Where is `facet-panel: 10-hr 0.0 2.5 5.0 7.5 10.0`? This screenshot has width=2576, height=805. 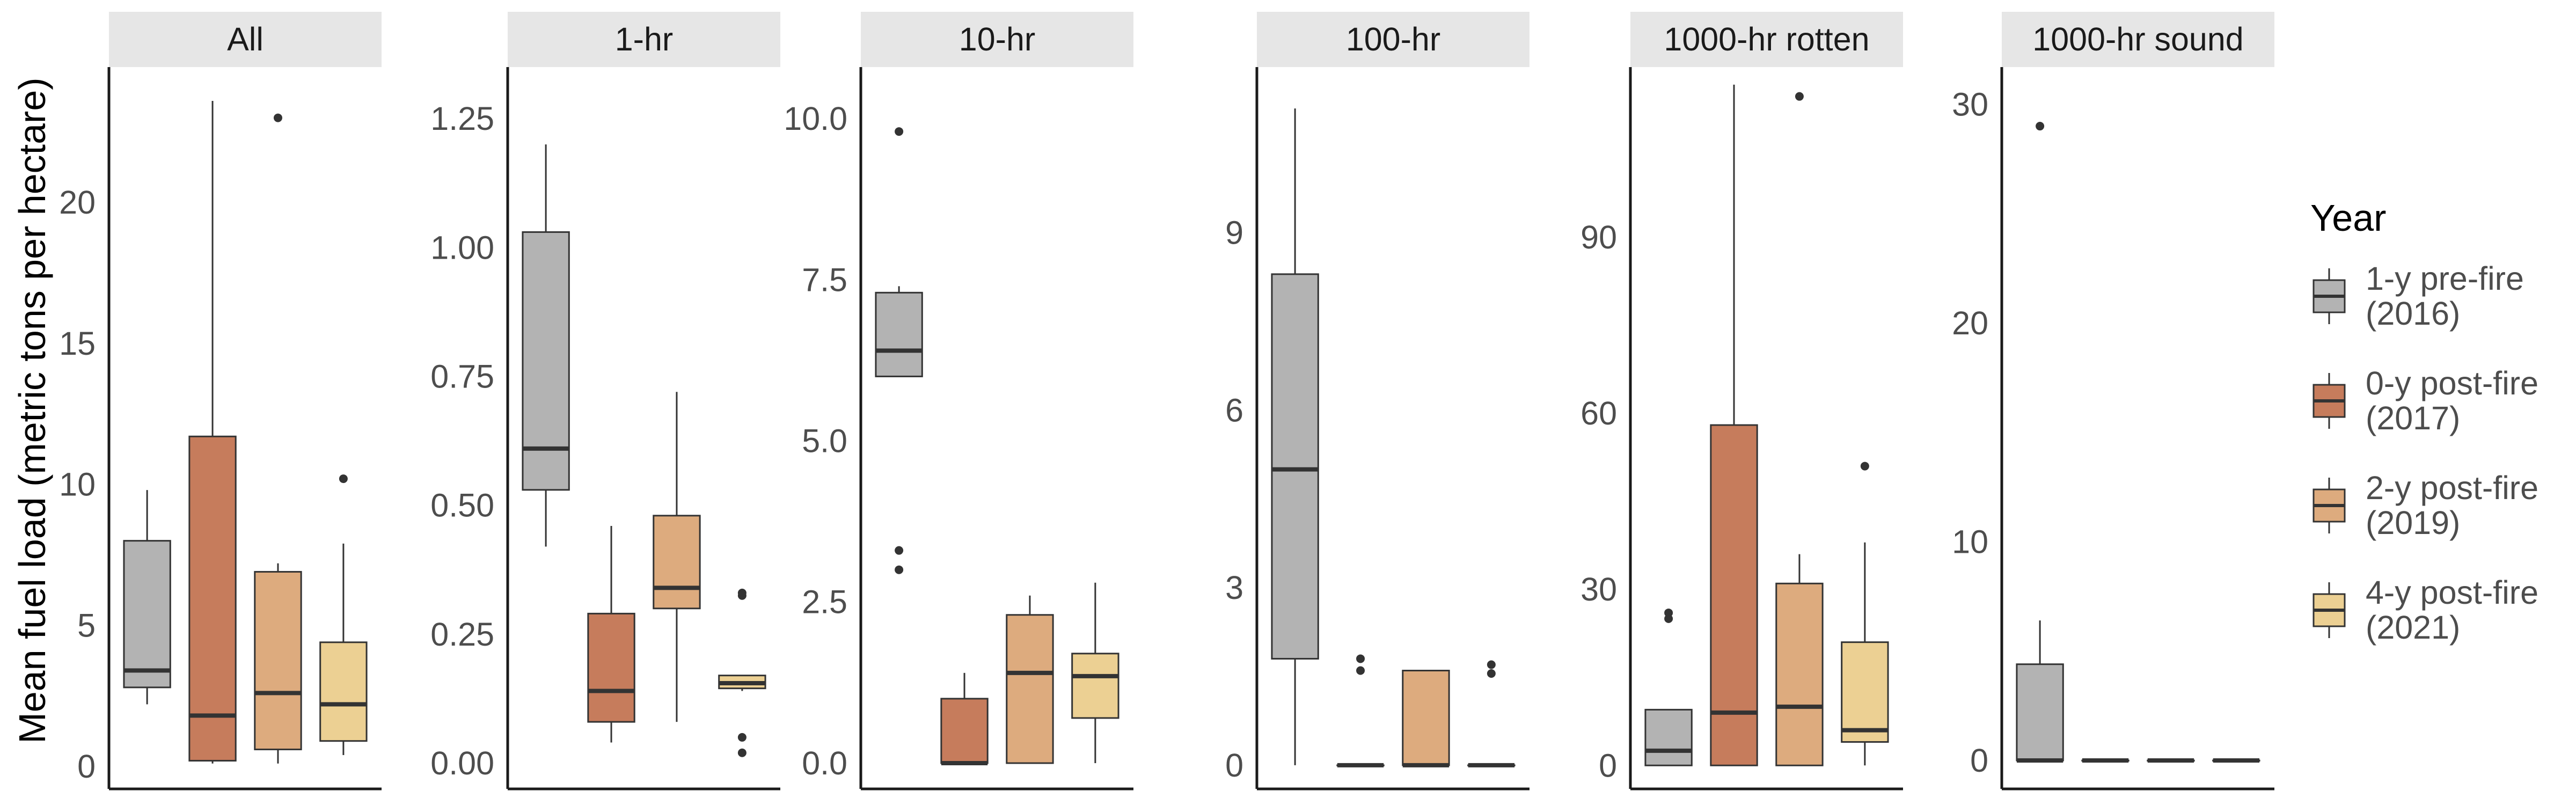
facet-panel: 10-hr 0.0 2.5 5.0 7.5 10.0 is located at coordinates (958, 401).